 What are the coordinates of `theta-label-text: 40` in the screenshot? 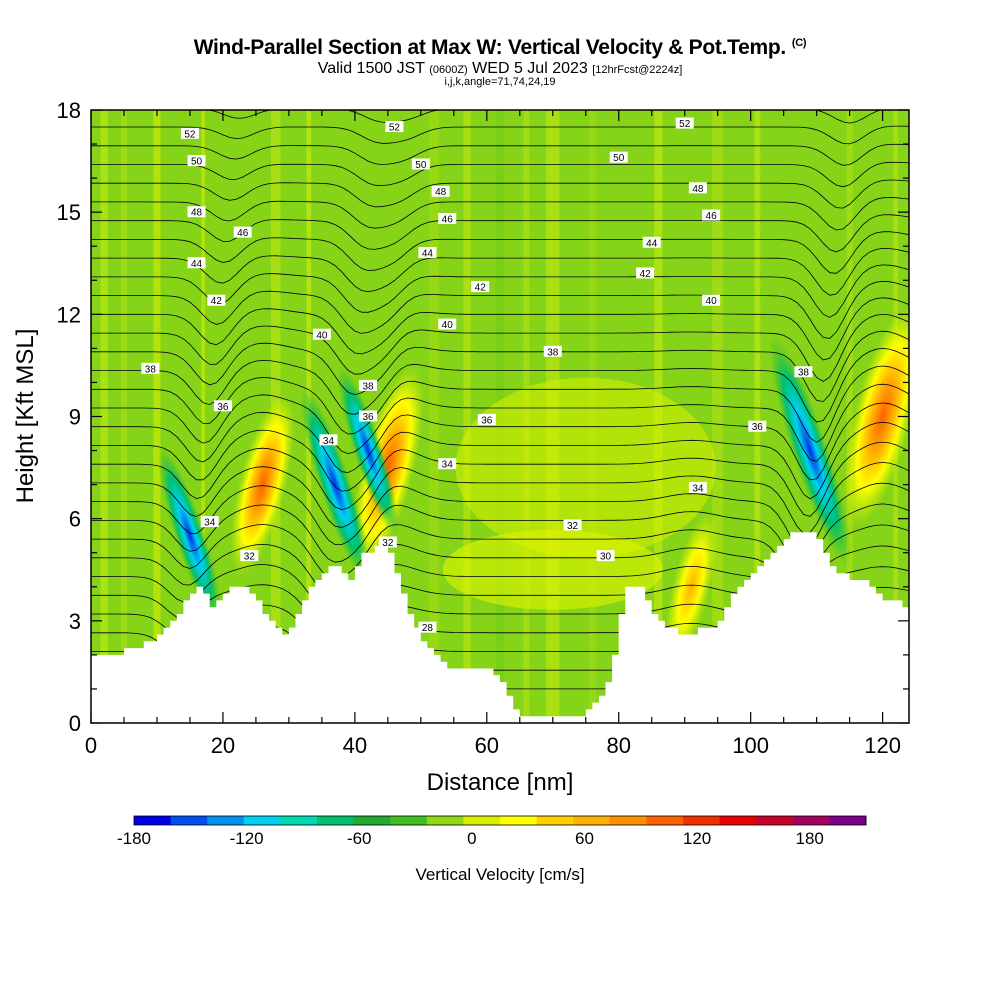 It's located at (712, 301).